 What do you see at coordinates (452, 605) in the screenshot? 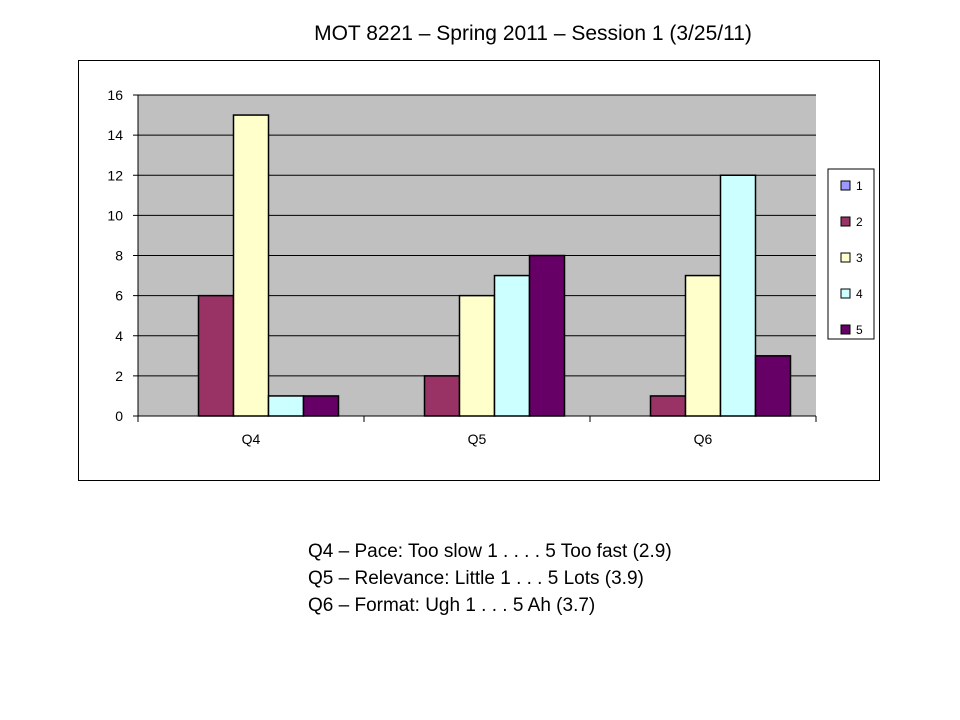
I see `note-q6: Q6 – Format: Ugh 1 . . . 5 Ah (3.7)` at bounding box center [452, 605].